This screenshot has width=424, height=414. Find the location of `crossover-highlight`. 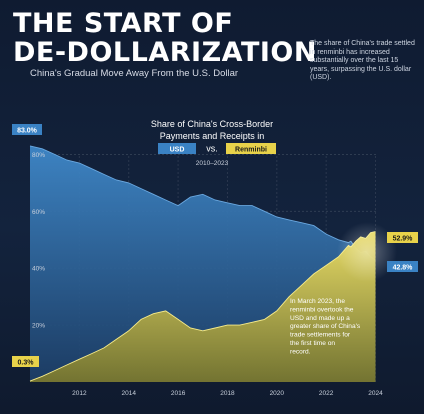

crossover-highlight is located at coordinates (367, 252).